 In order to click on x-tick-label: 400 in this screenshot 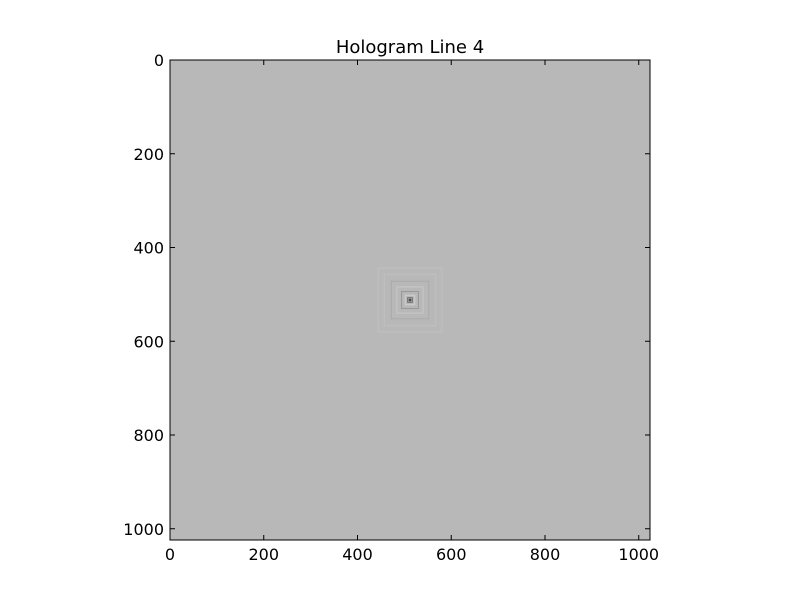, I will do `click(357, 554)`.